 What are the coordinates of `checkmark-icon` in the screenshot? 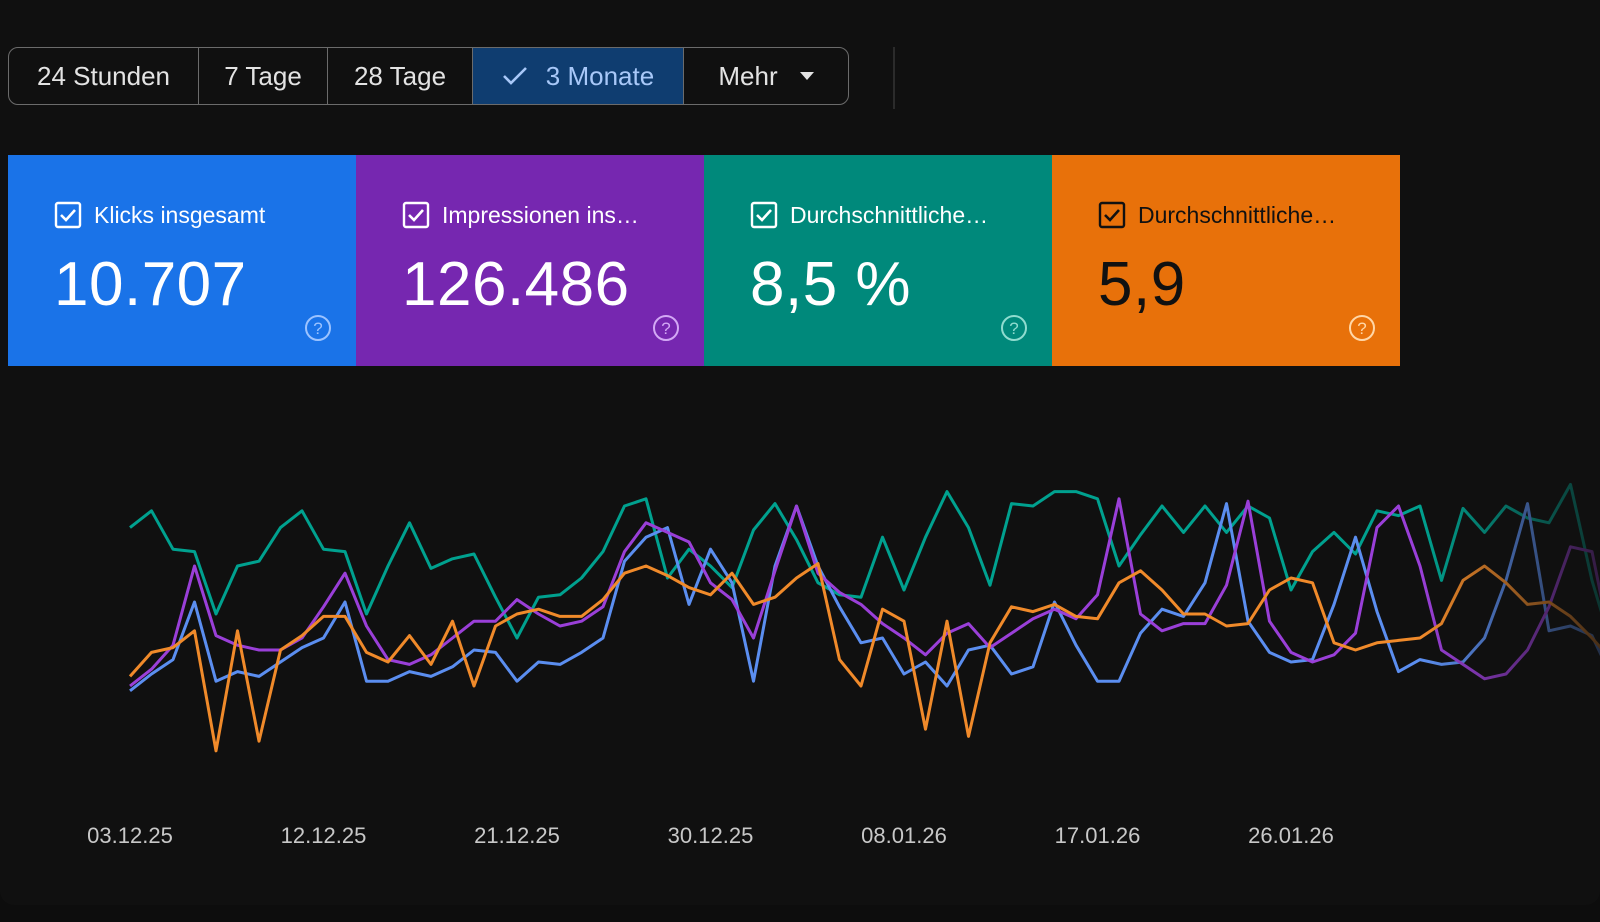 It's located at (515, 76).